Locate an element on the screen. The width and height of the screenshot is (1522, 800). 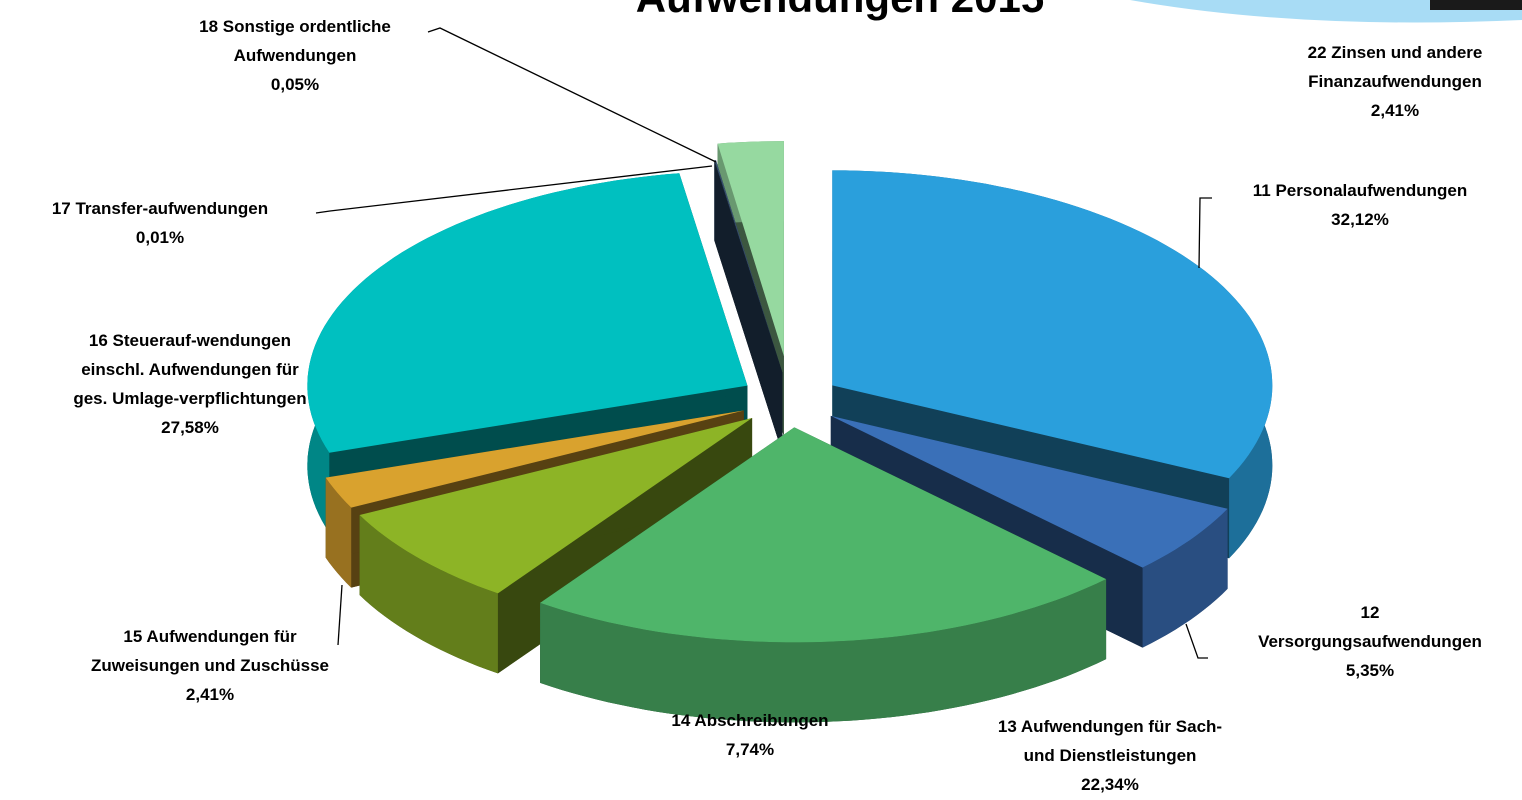
category-label: 18 Sonstige ordentliche Aufwendungen is located at coordinates (295, 41).